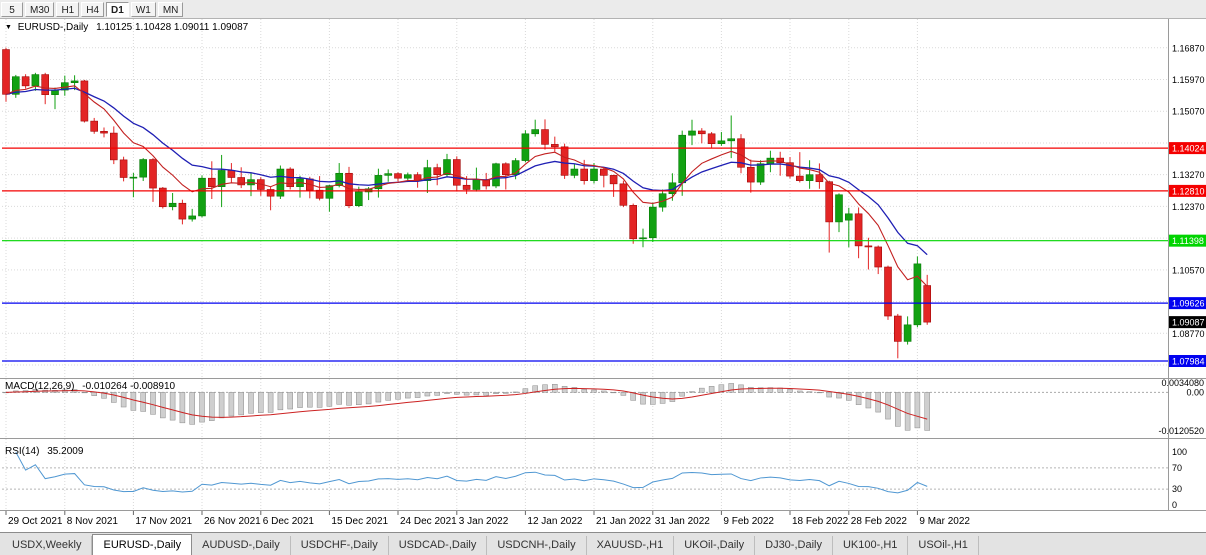  I want to click on date-label: 21 Jan 2022, so click(623, 521).